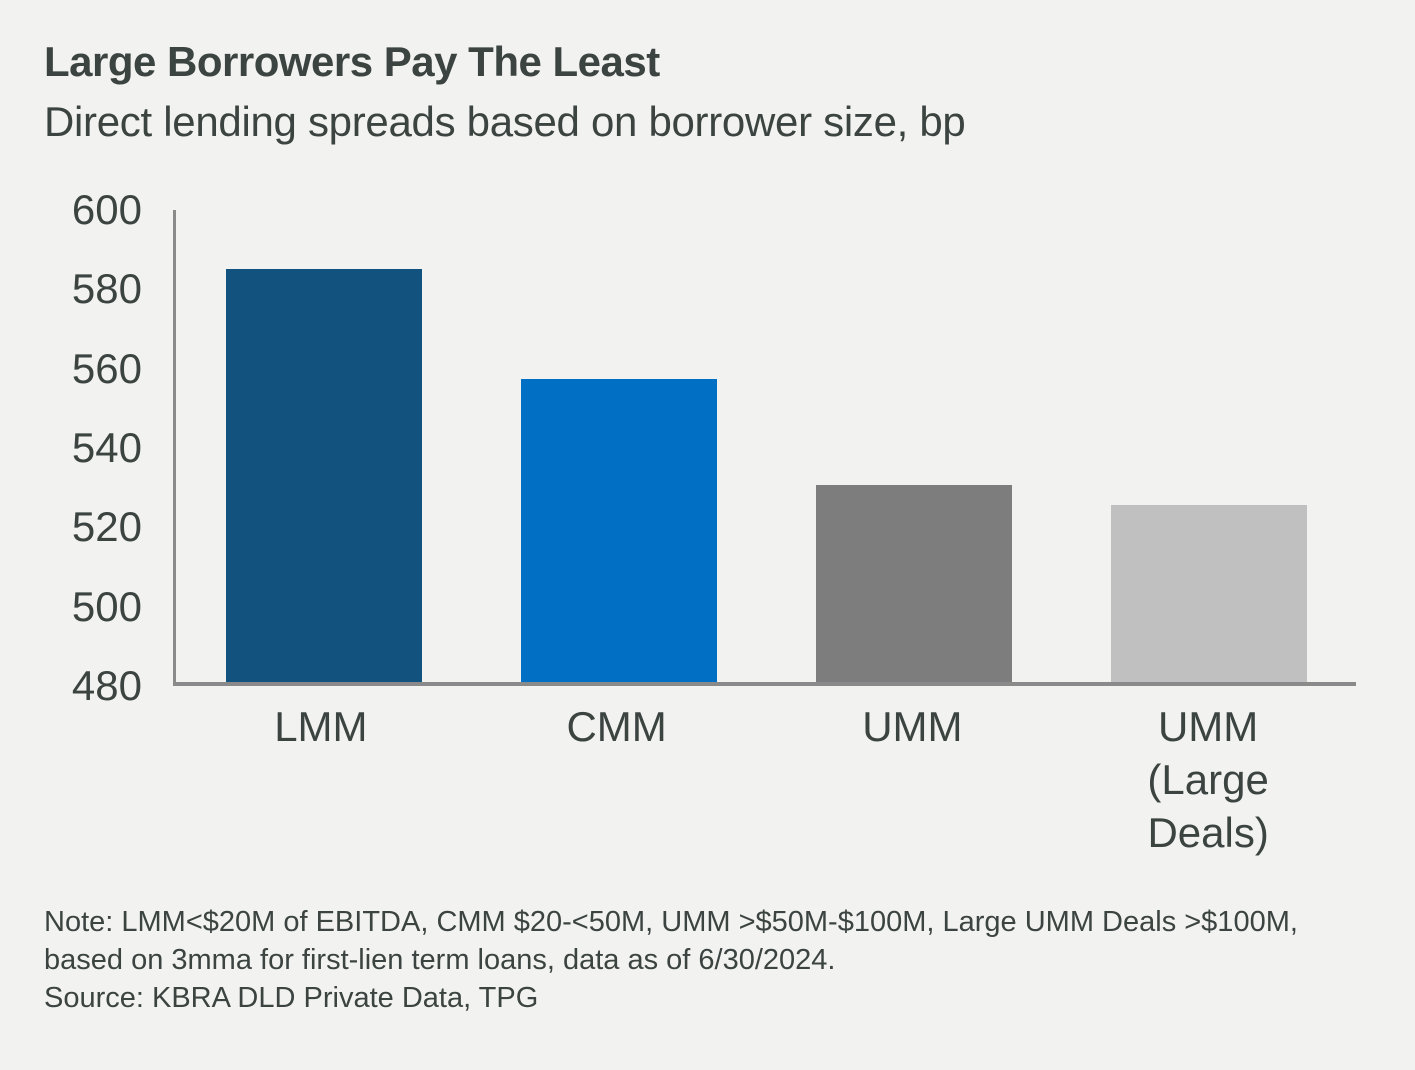 Image resolution: width=1415 pixels, height=1070 pixels. I want to click on y-tick-label: 600, so click(106, 209).